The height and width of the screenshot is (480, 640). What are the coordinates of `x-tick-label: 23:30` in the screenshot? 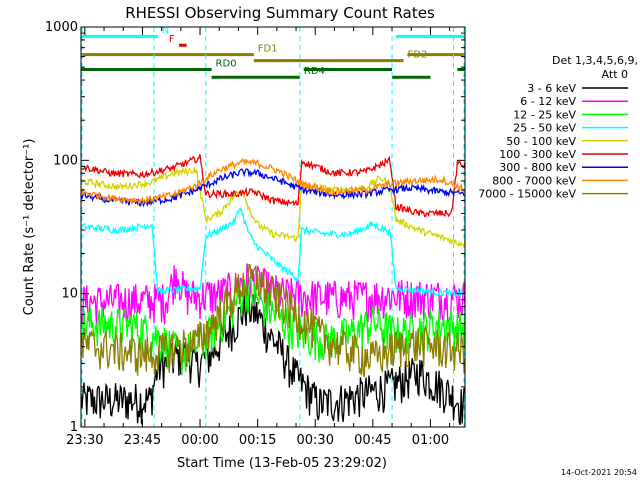 It's located at (84, 440).